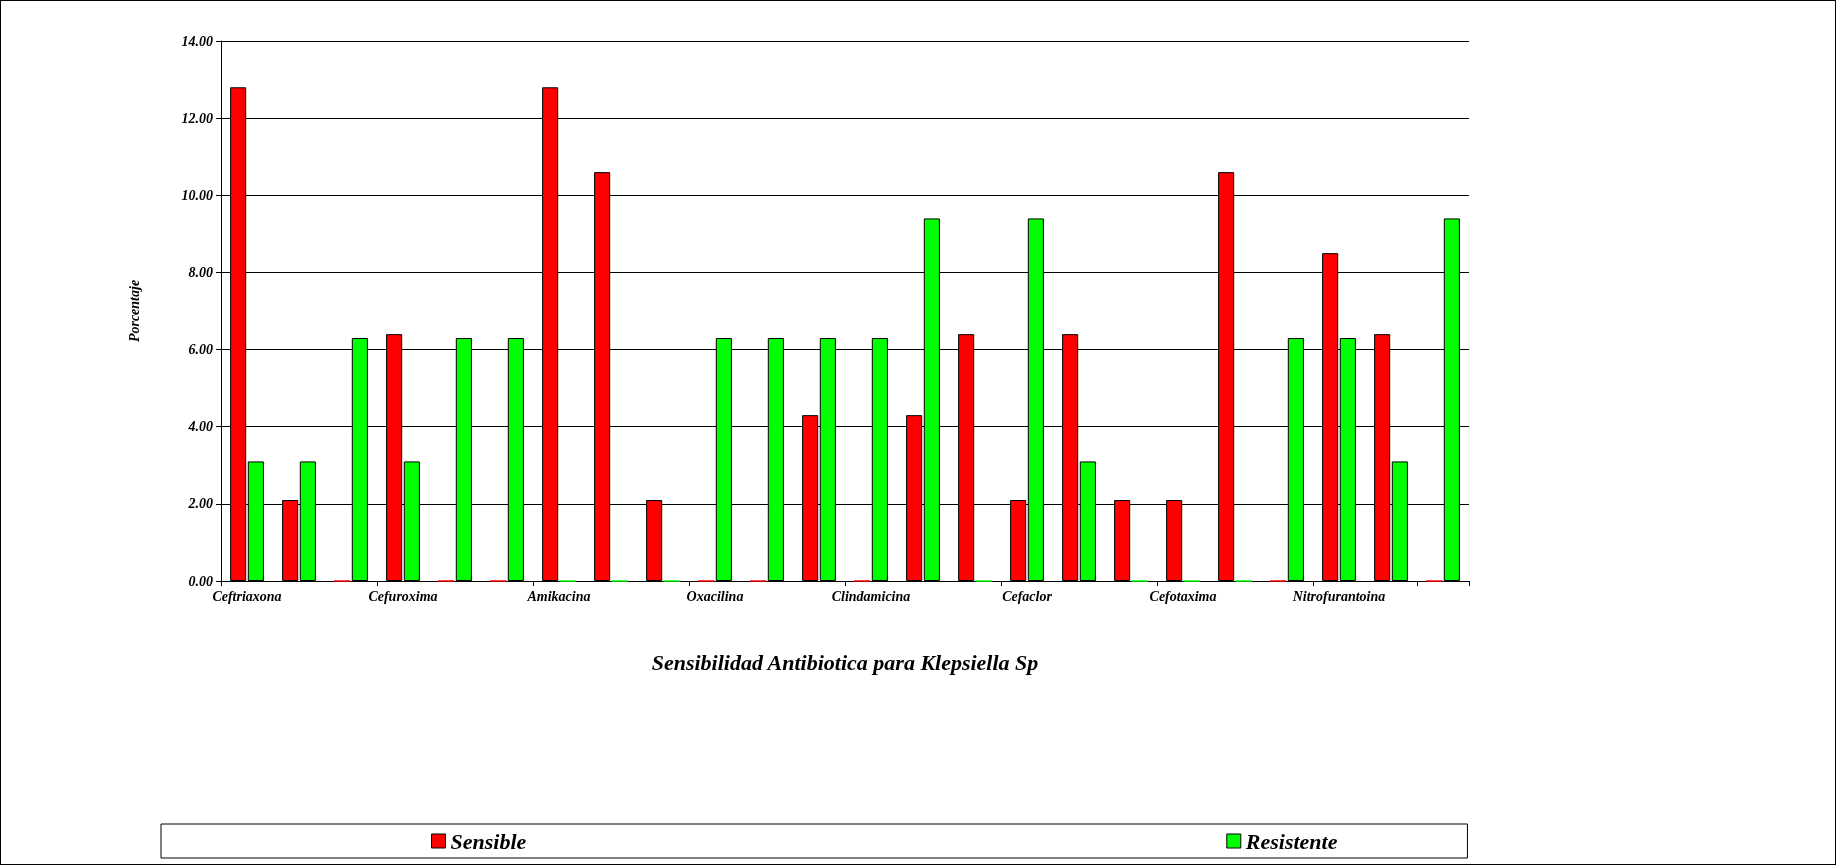 This screenshot has height=865, width=1836. What do you see at coordinates (1291, 841) in the screenshot?
I see `legend-label: Resistente` at bounding box center [1291, 841].